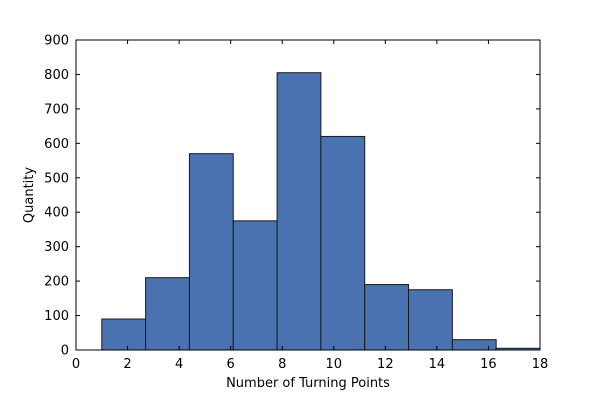 This screenshot has height=404, width=600. Describe the element at coordinates (127, 364) in the screenshot. I see `x-tick-label: 2` at that location.